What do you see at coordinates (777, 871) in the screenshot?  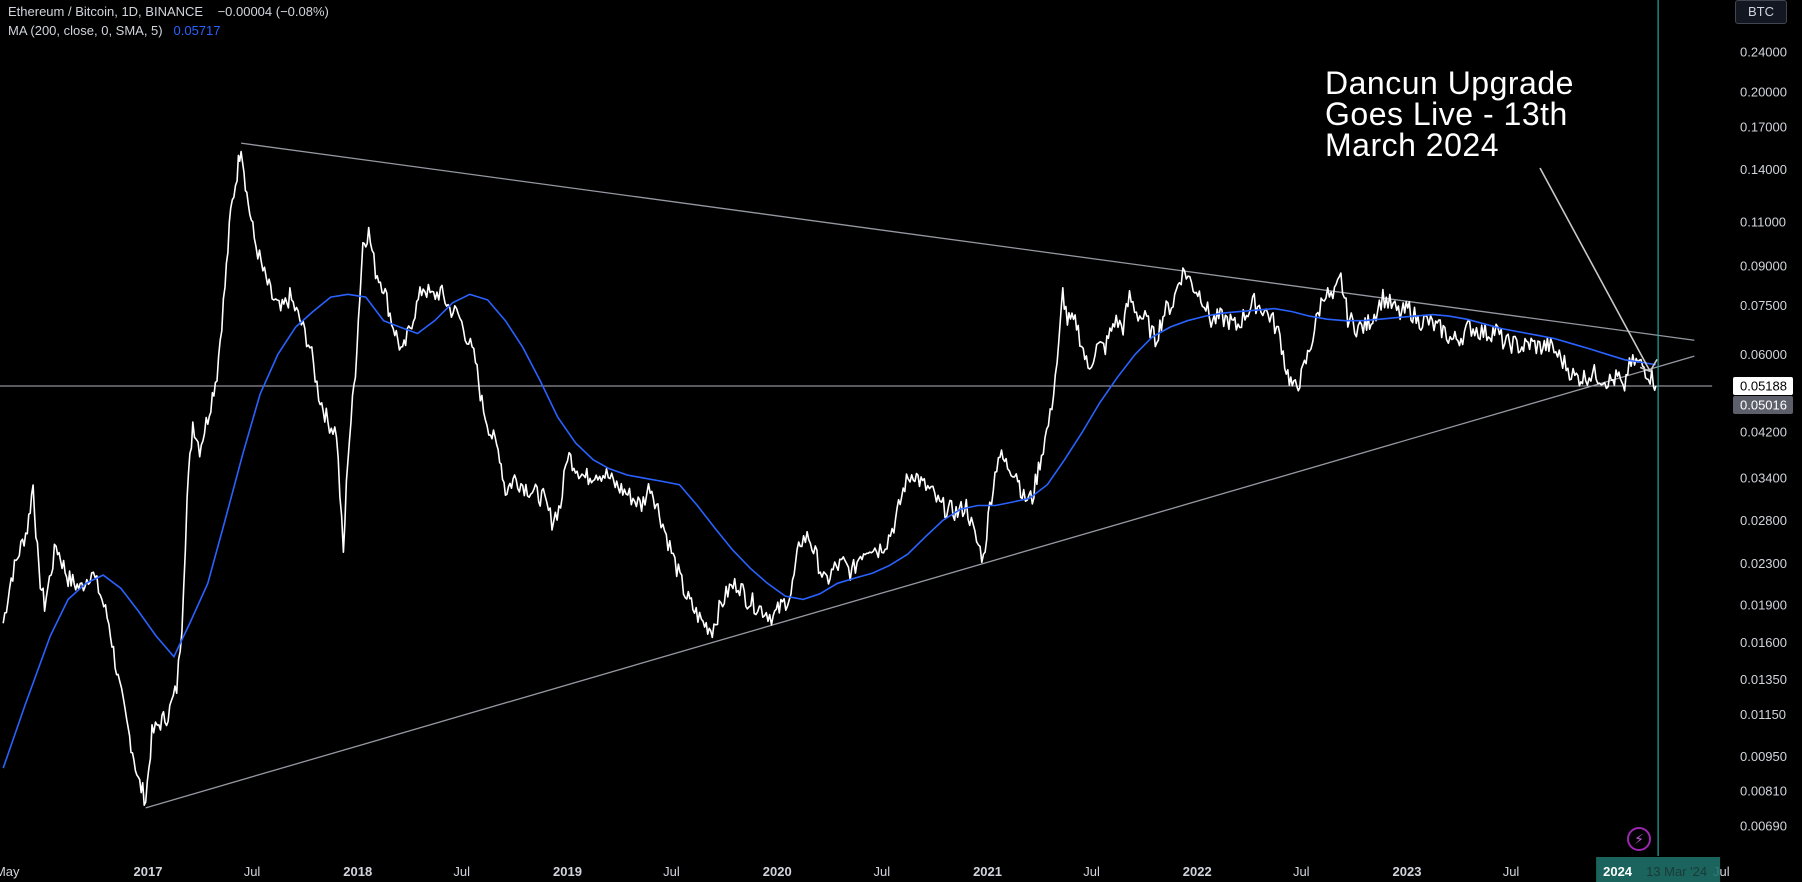 I see `x-tick-label: 2020` at bounding box center [777, 871].